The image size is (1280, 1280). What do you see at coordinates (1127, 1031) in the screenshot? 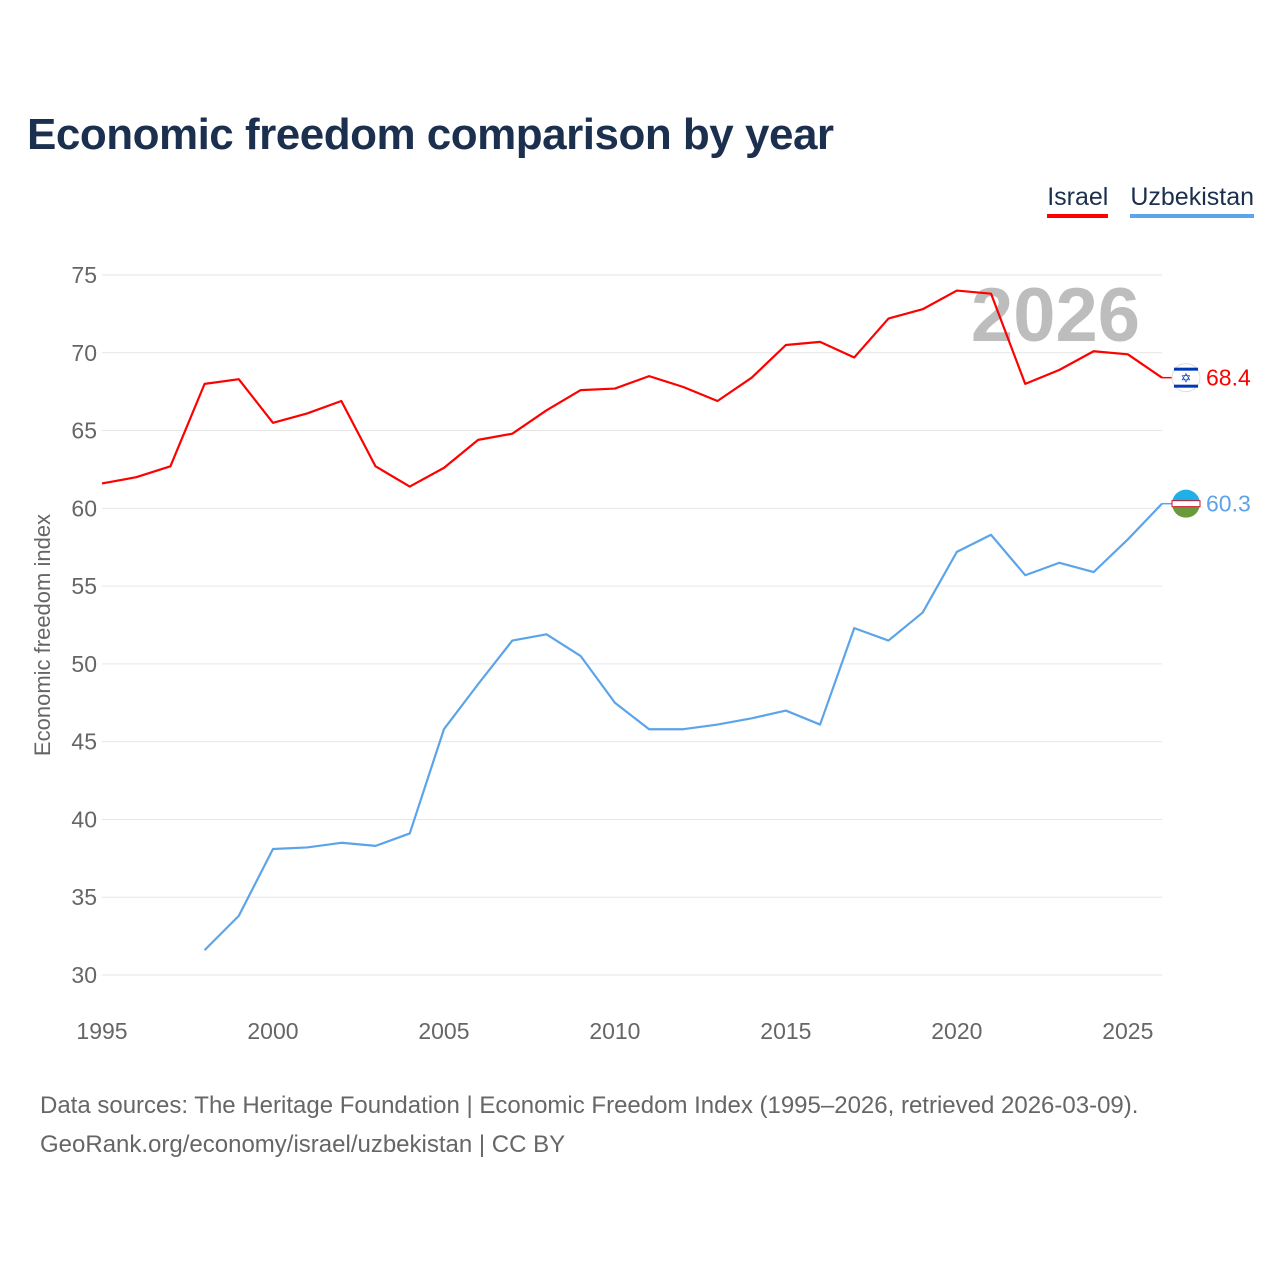
I see `x-tick-label: 2025` at bounding box center [1127, 1031].